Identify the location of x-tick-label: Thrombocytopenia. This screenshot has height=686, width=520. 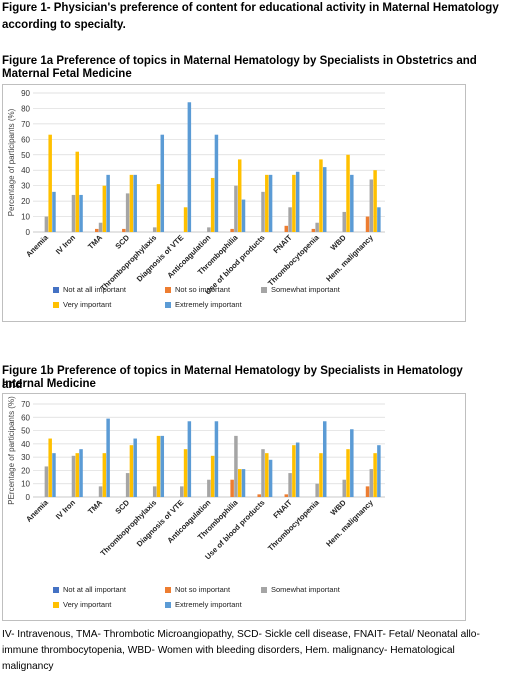
(293, 260).